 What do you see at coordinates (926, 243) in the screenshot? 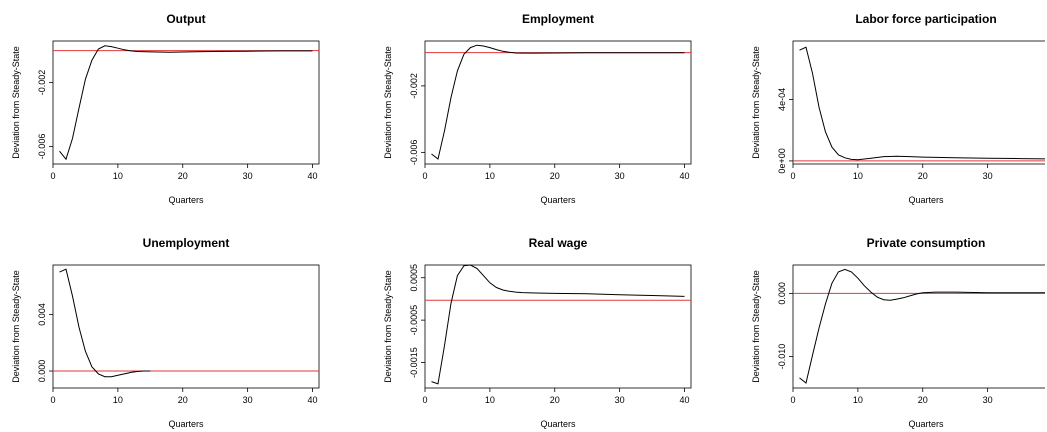
I see `chart-title: Private consumption` at bounding box center [926, 243].